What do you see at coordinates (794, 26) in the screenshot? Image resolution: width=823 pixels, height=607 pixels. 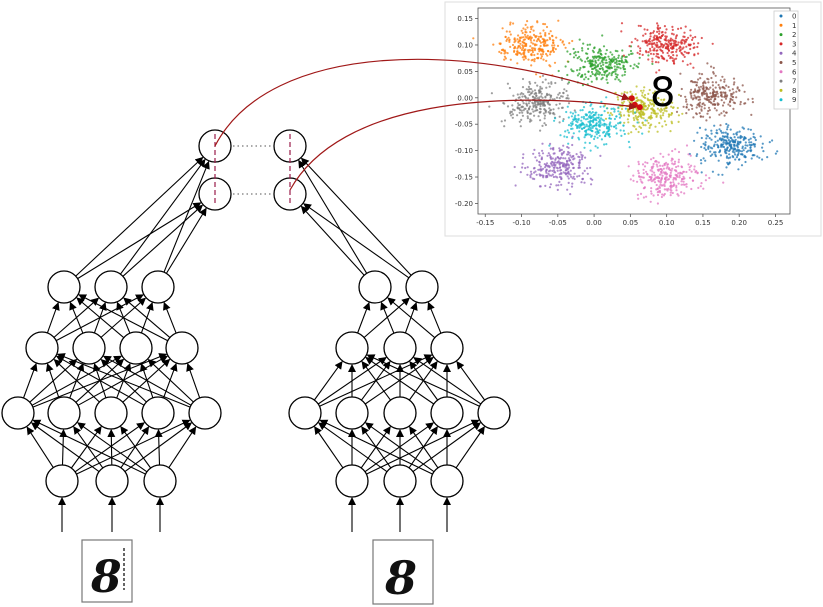 I see `legend-label-1: 1` at bounding box center [794, 26].